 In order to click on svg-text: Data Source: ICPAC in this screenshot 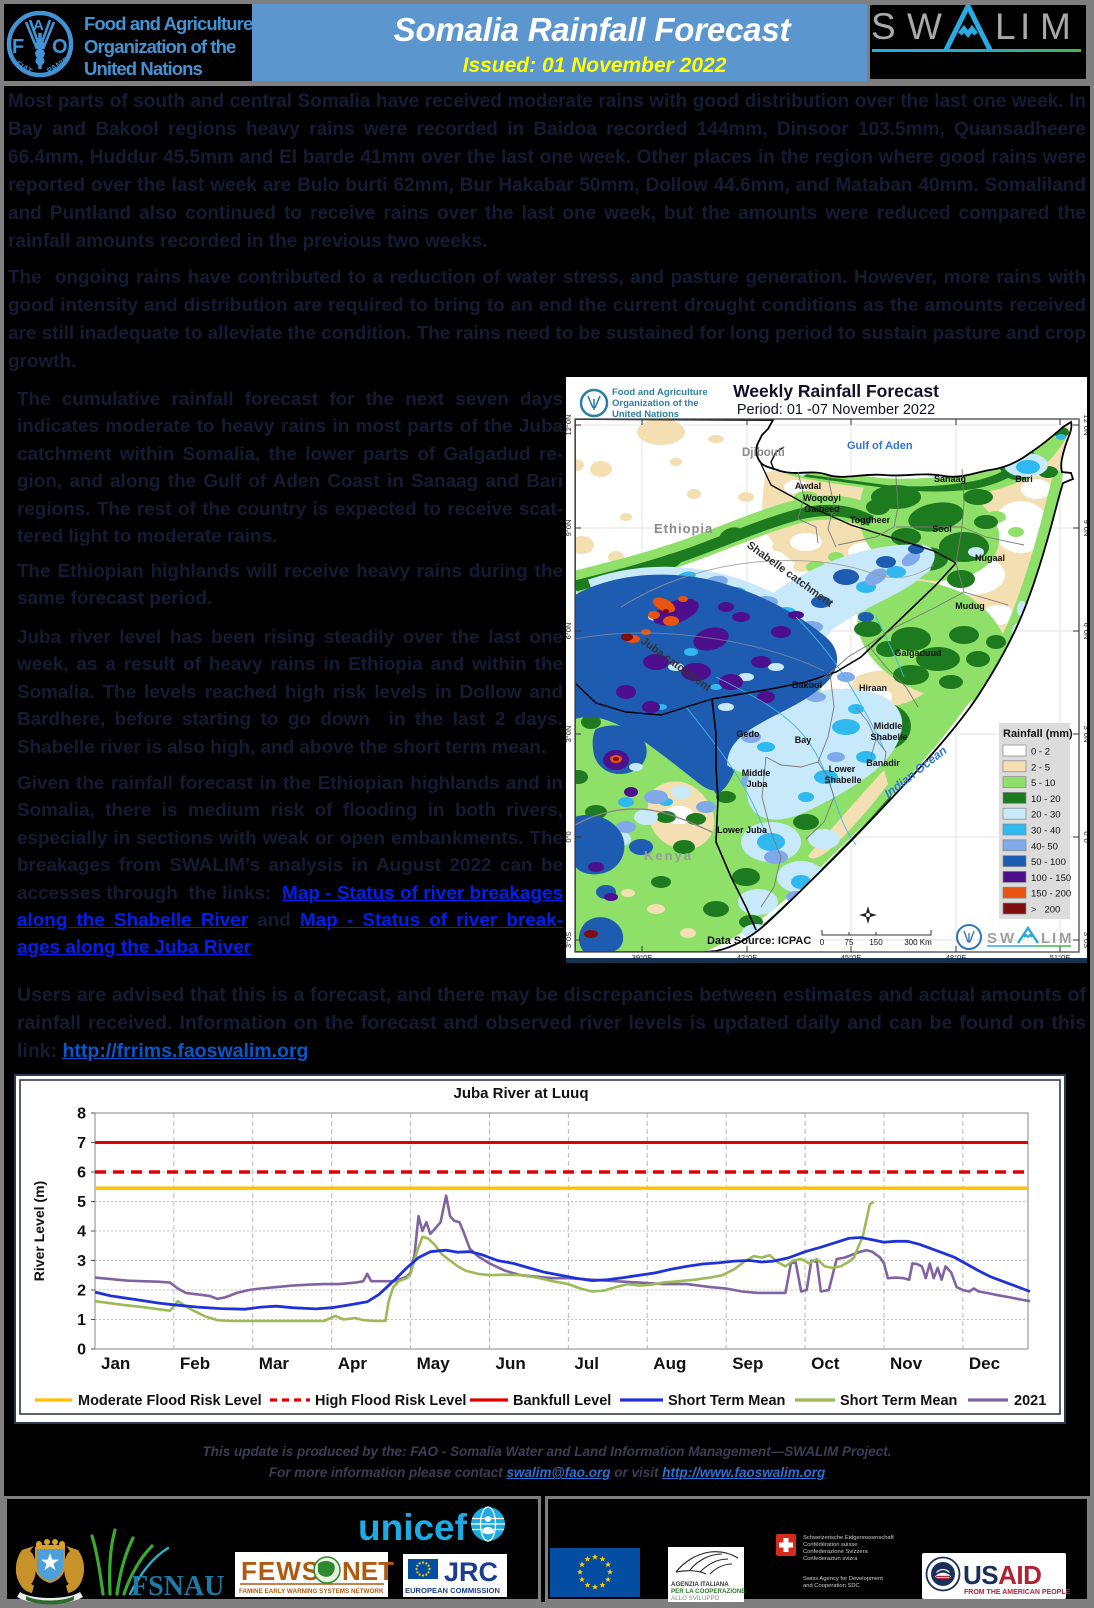, I will do `click(759, 941)`.